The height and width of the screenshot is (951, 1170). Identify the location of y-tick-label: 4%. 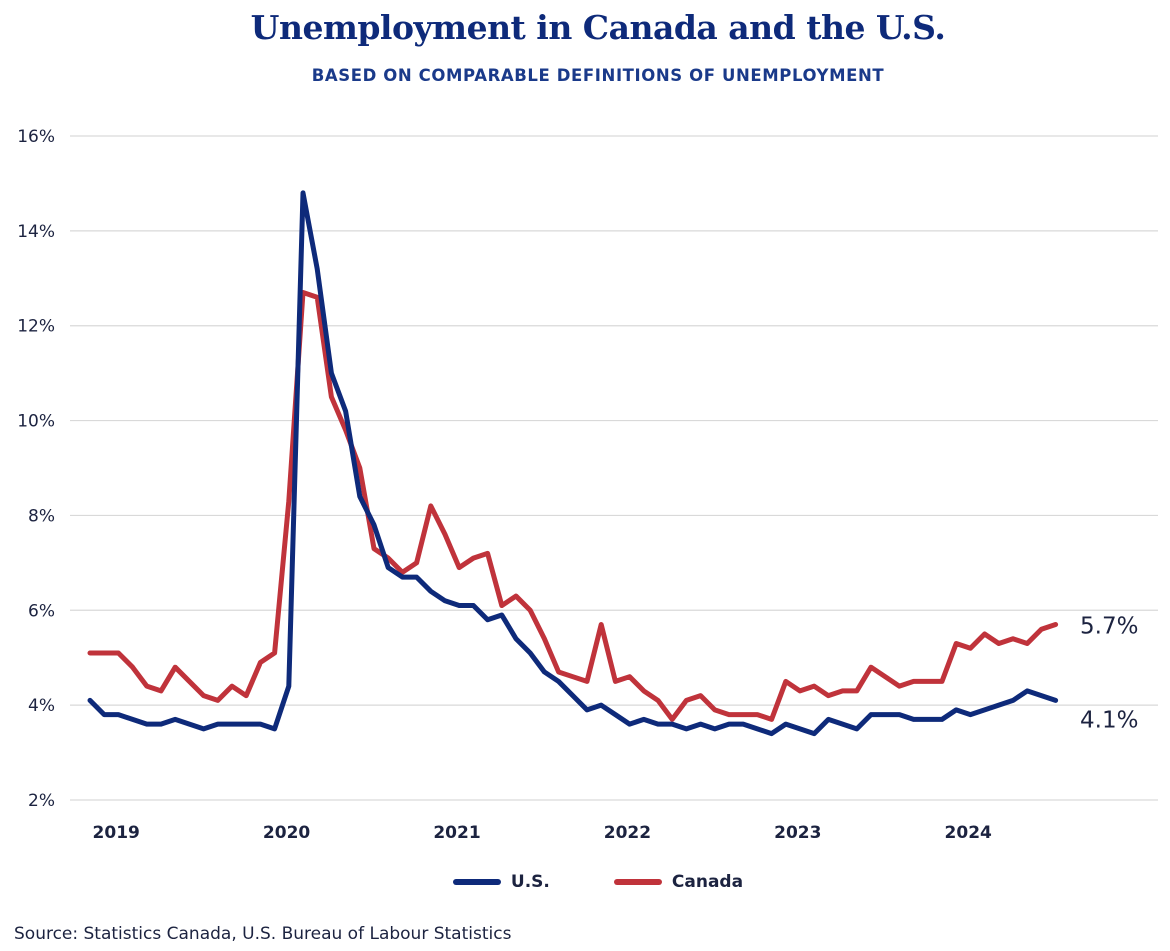
(41, 706).